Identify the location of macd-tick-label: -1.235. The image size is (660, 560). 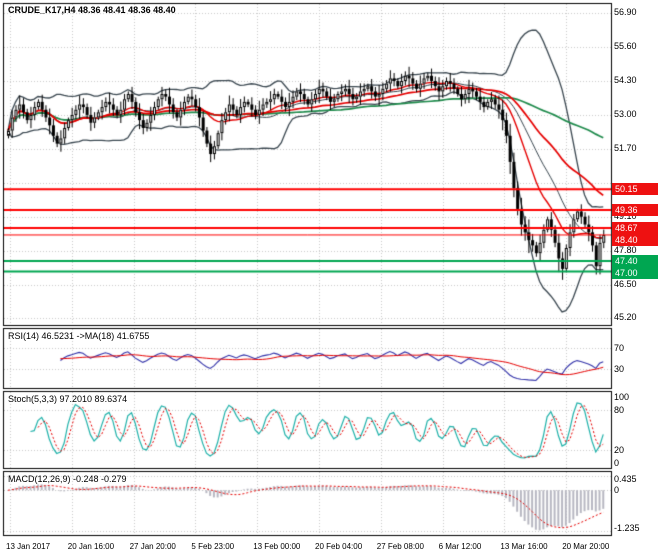
(627, 528).